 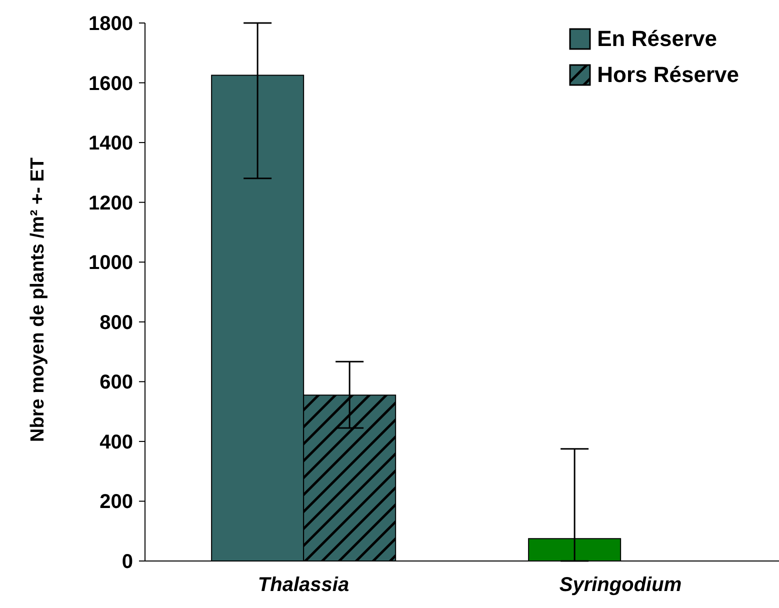 I want to click on x-tick-label: Syringodium, so click(x=620, y=585).